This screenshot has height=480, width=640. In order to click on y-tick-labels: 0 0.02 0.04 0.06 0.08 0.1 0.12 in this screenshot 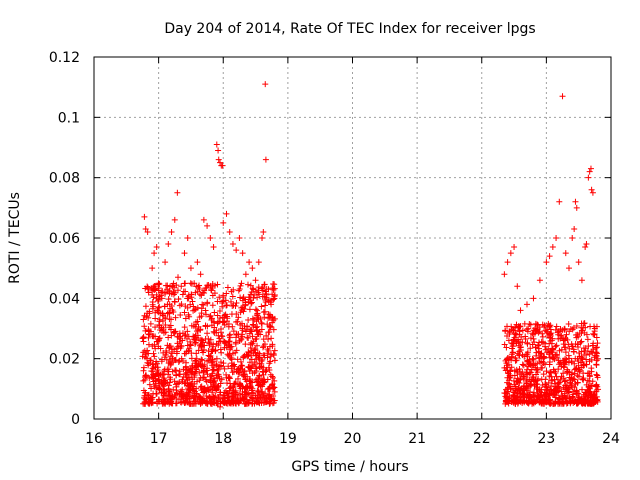, I will do `click(64, 239)`.